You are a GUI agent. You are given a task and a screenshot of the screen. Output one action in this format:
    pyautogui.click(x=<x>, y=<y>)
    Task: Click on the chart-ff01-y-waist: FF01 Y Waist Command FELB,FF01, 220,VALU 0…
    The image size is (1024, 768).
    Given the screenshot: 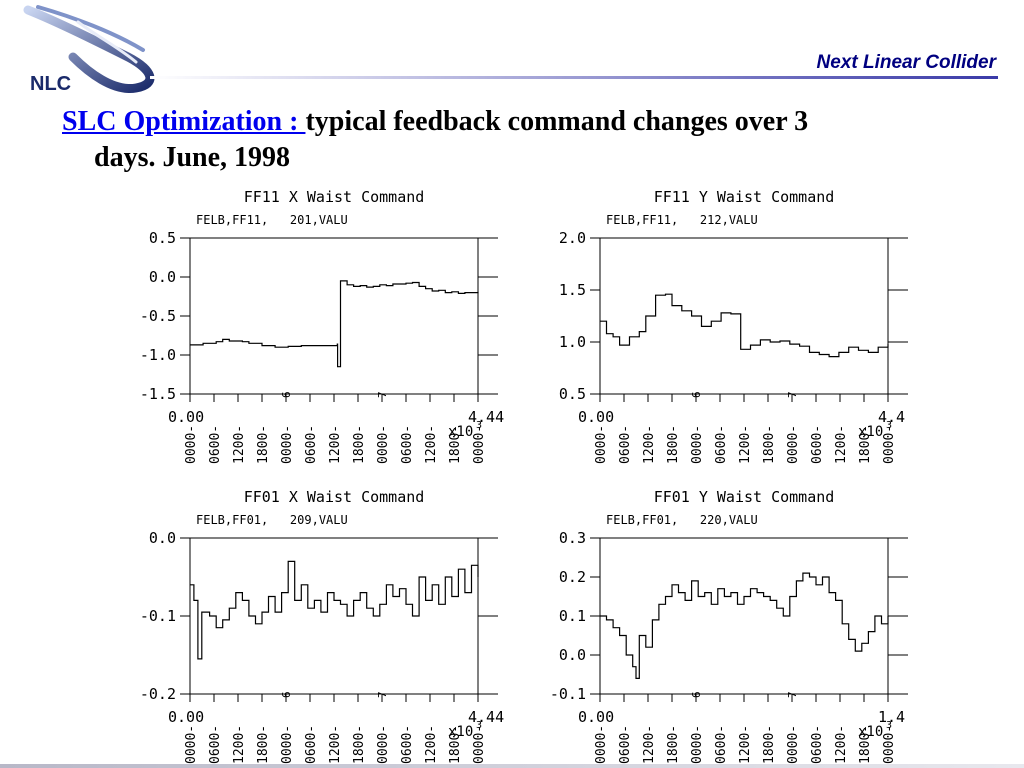 What is the action you would take?
    pyautogui.click(x=720, y=626)
    